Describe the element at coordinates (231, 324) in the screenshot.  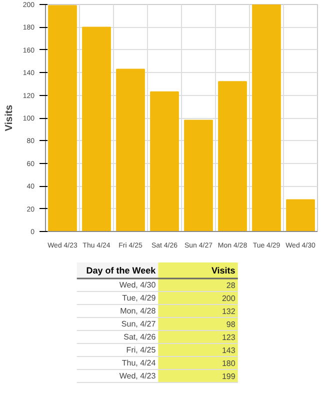
I see `text: 98` at that location.